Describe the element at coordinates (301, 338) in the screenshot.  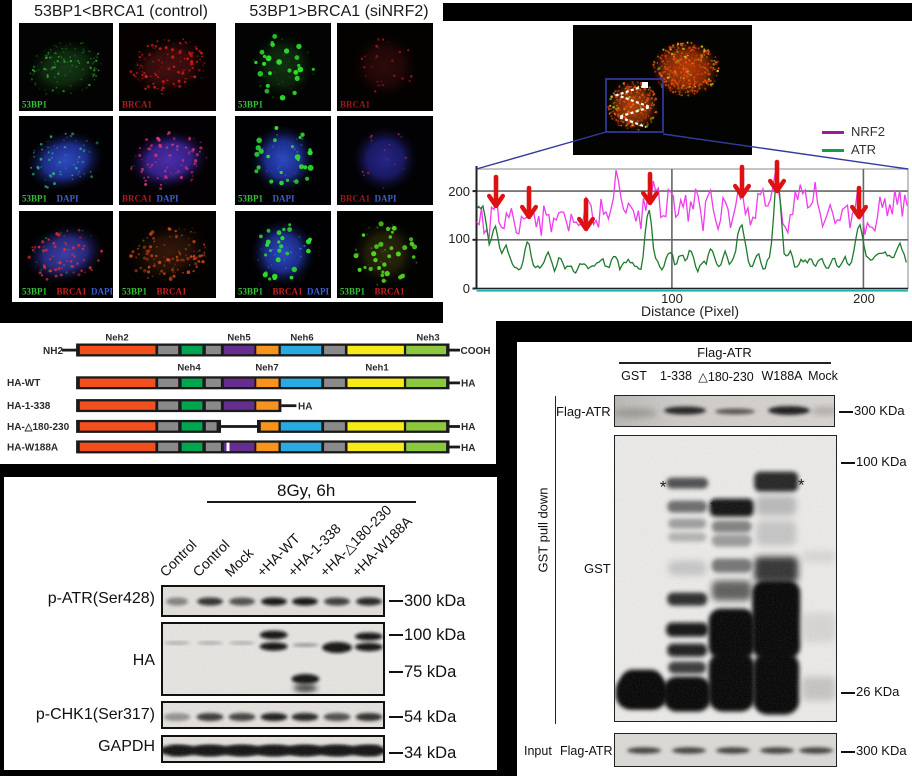
I see `svg-text: Neh6` at that location.